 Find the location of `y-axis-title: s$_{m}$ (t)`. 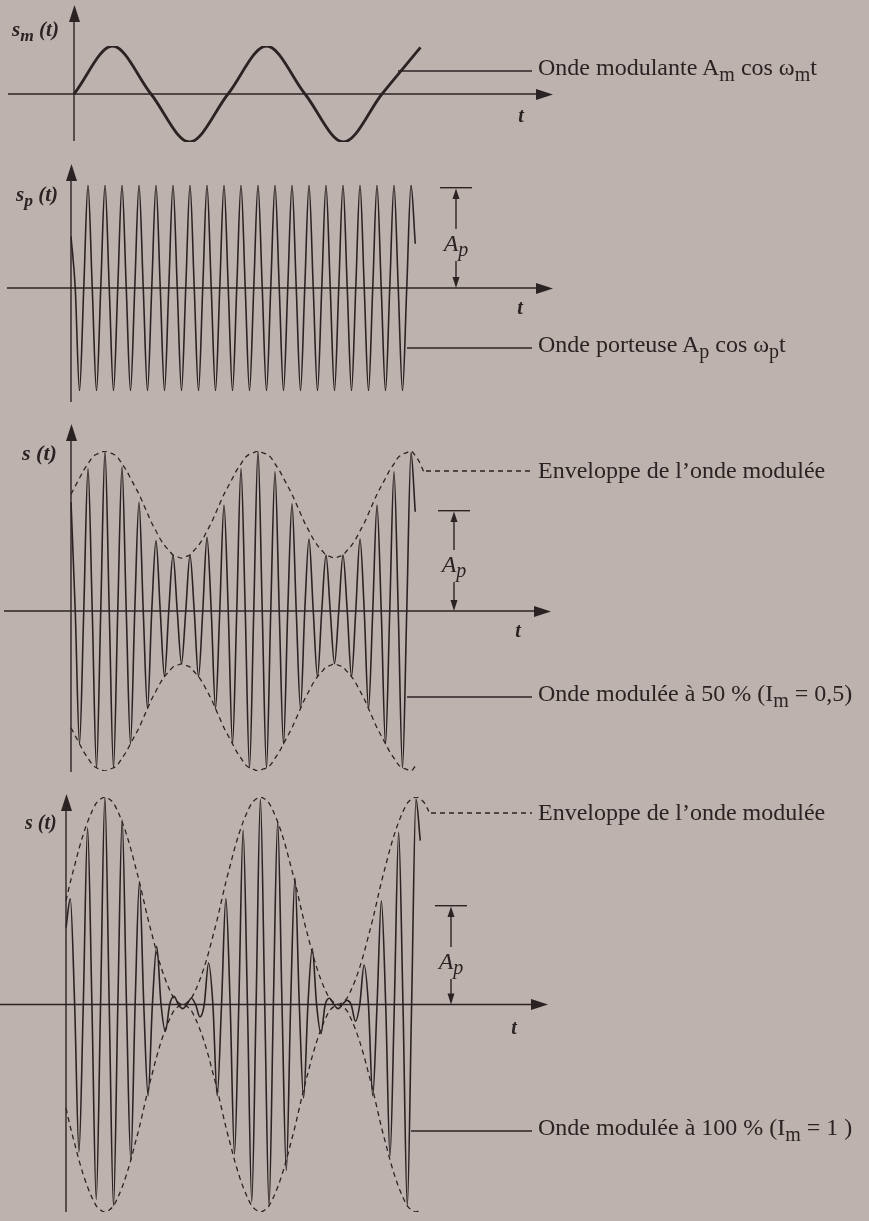

y-axis-title: s$_{m}$ (t) is located at coordinates (35, 31).